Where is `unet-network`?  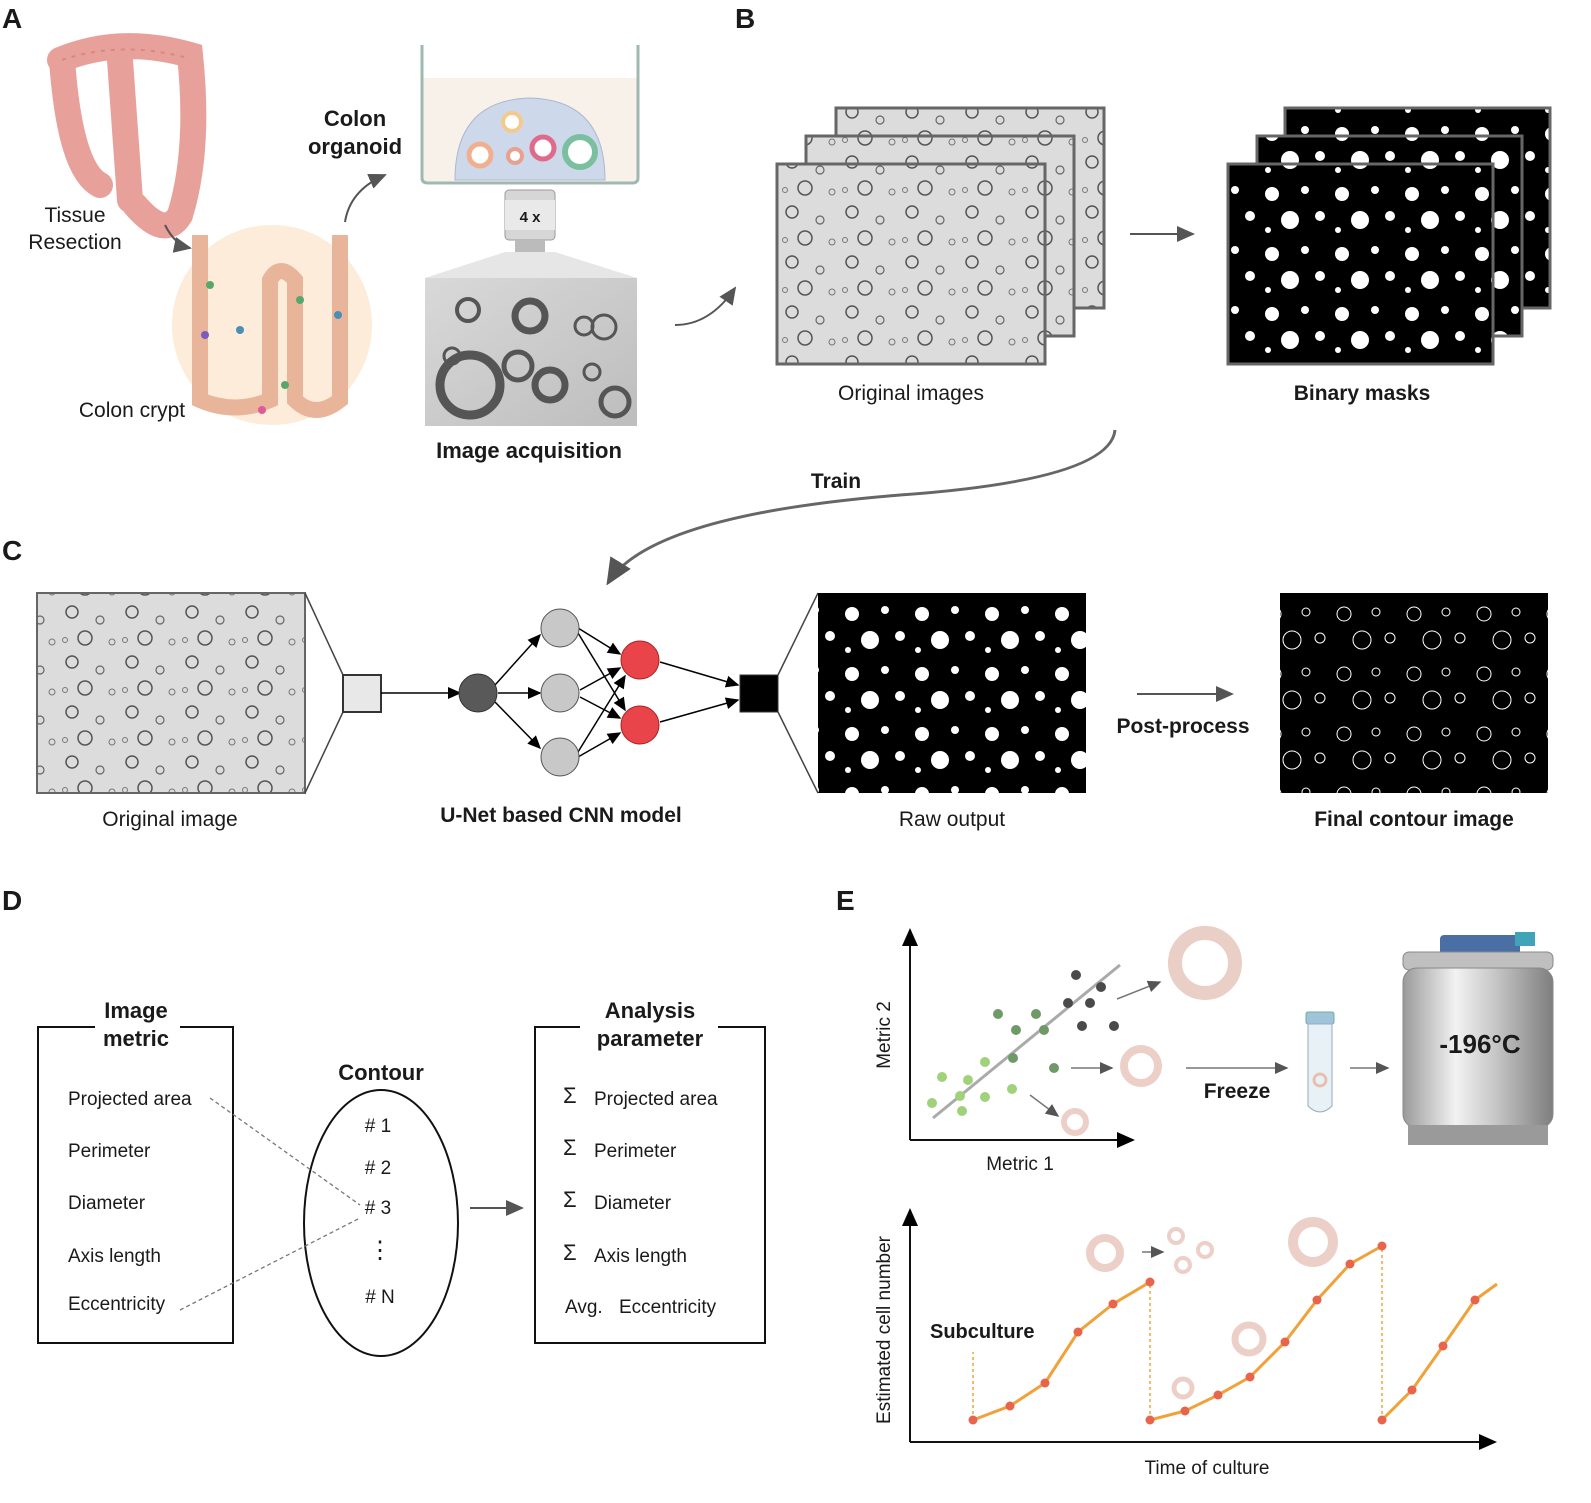 unet-network is located at coordinates (580, 692).